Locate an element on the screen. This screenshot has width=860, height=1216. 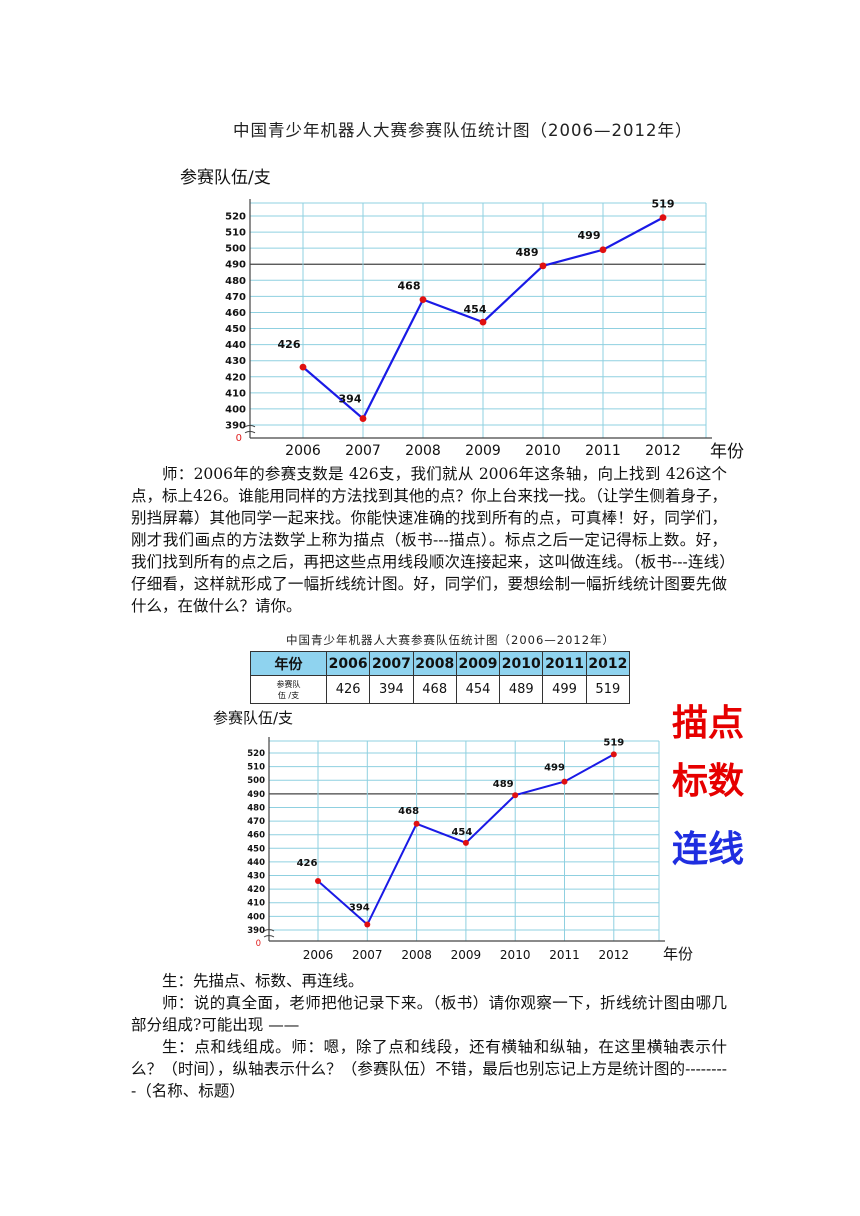
table-value: 426 is located at coordinates (348, 689).